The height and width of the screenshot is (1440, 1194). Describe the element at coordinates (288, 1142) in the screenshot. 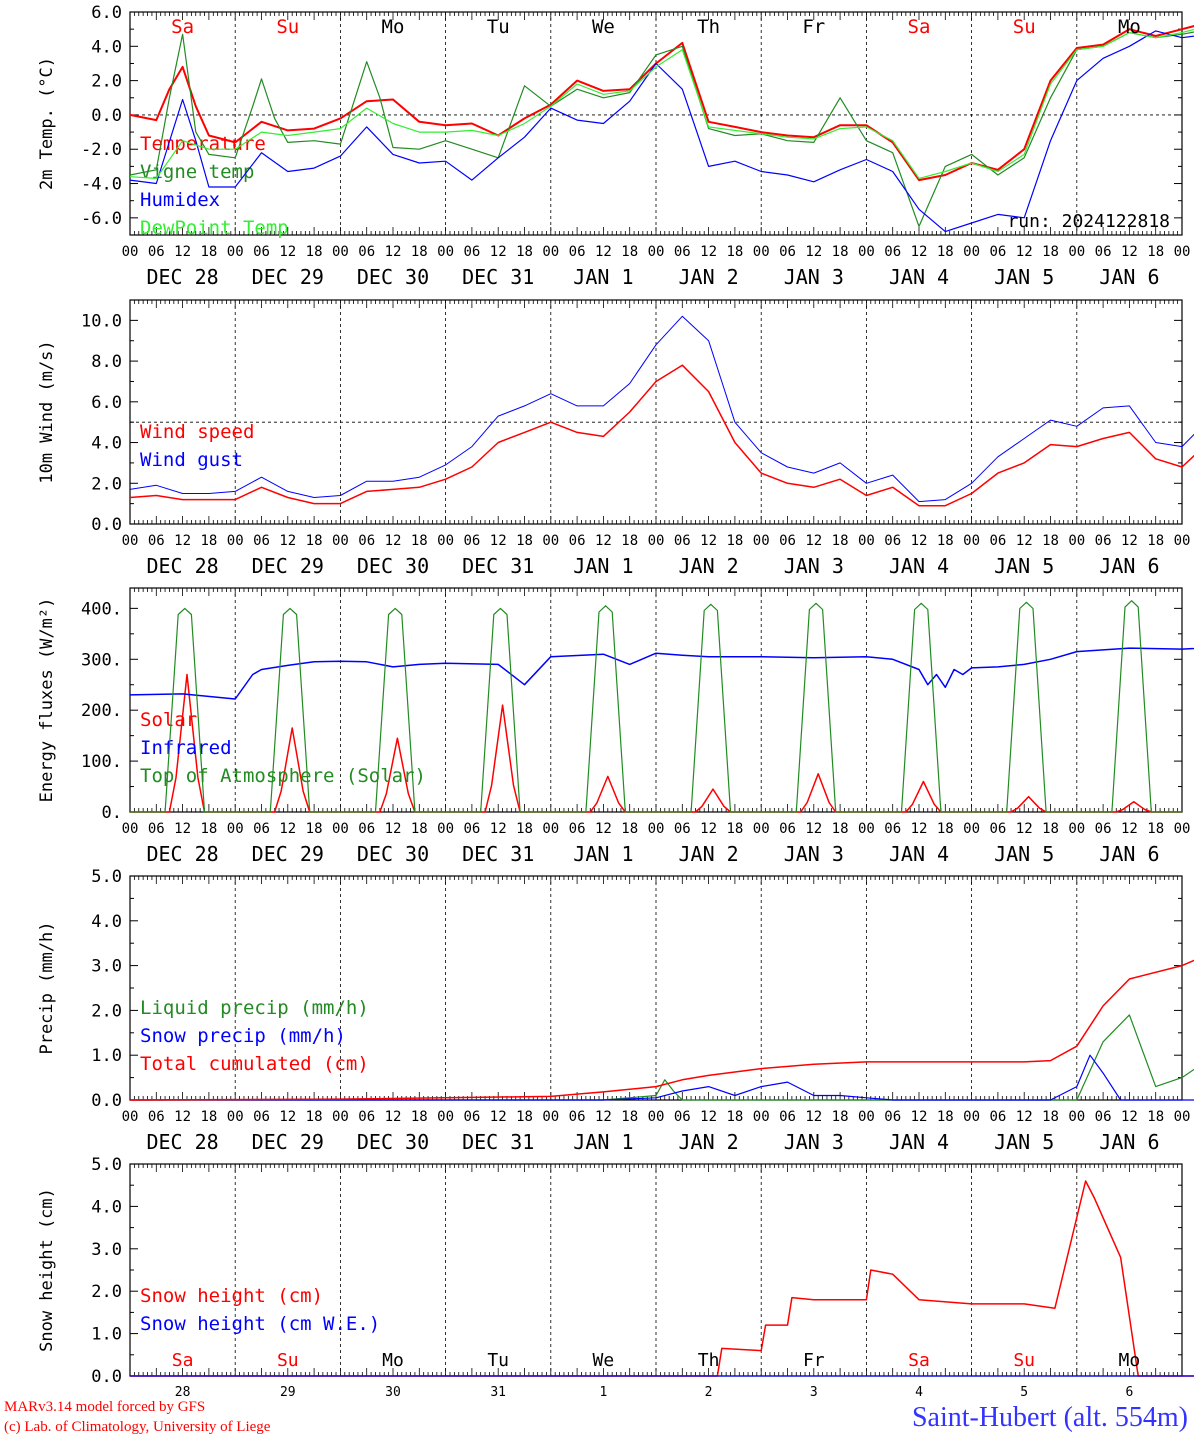

I see `date-label: DEC 29` at that location.